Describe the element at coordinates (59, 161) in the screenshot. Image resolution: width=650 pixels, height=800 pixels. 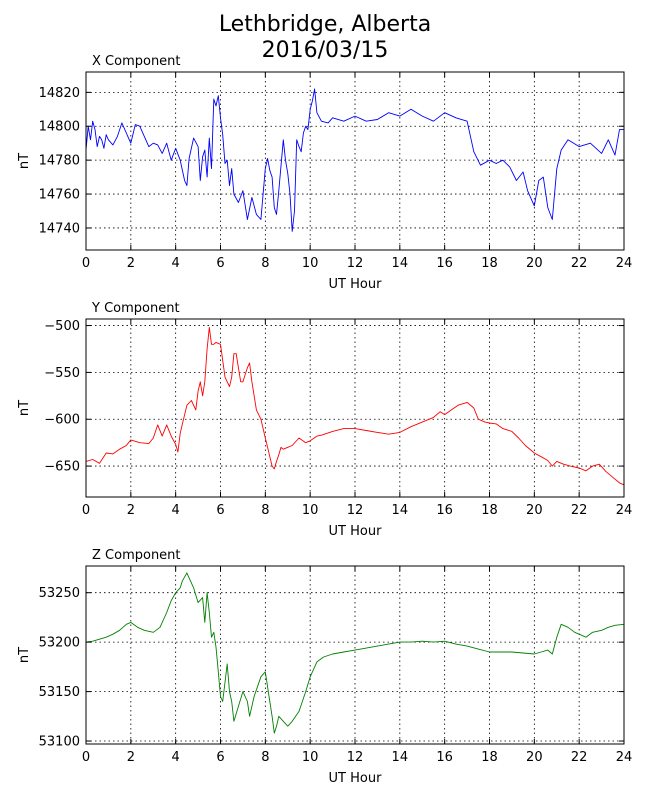
I see `y-tick-label: 14780` at that location.